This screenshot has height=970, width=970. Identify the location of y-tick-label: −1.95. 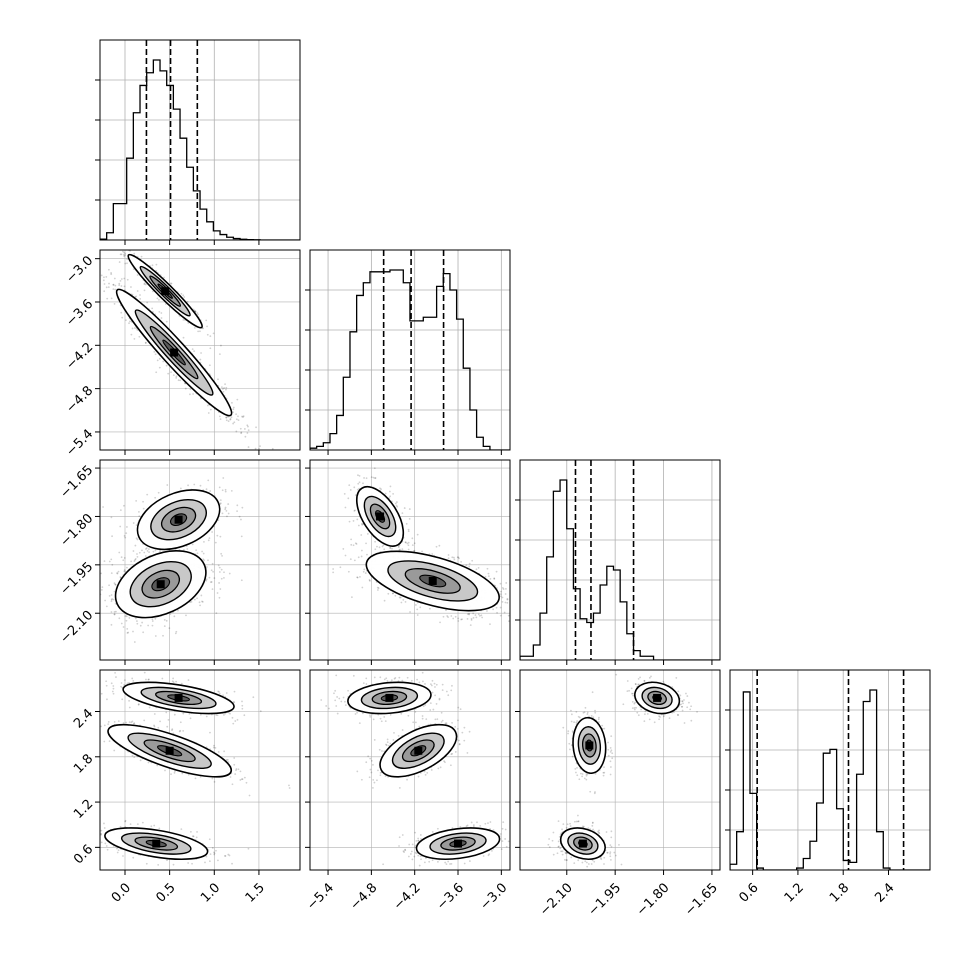
(77, 579).